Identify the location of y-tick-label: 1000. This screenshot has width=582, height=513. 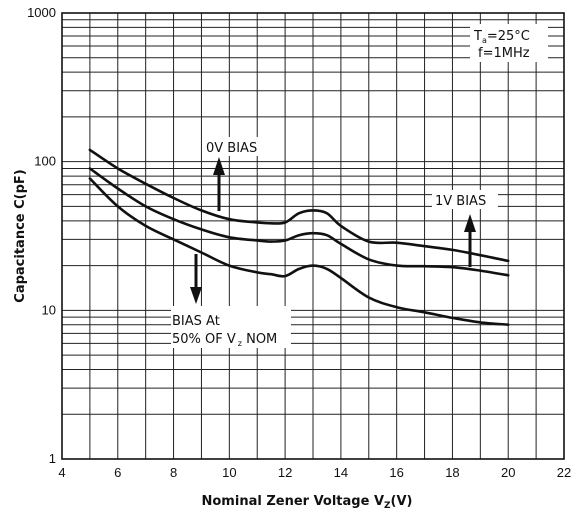
(41, 12).